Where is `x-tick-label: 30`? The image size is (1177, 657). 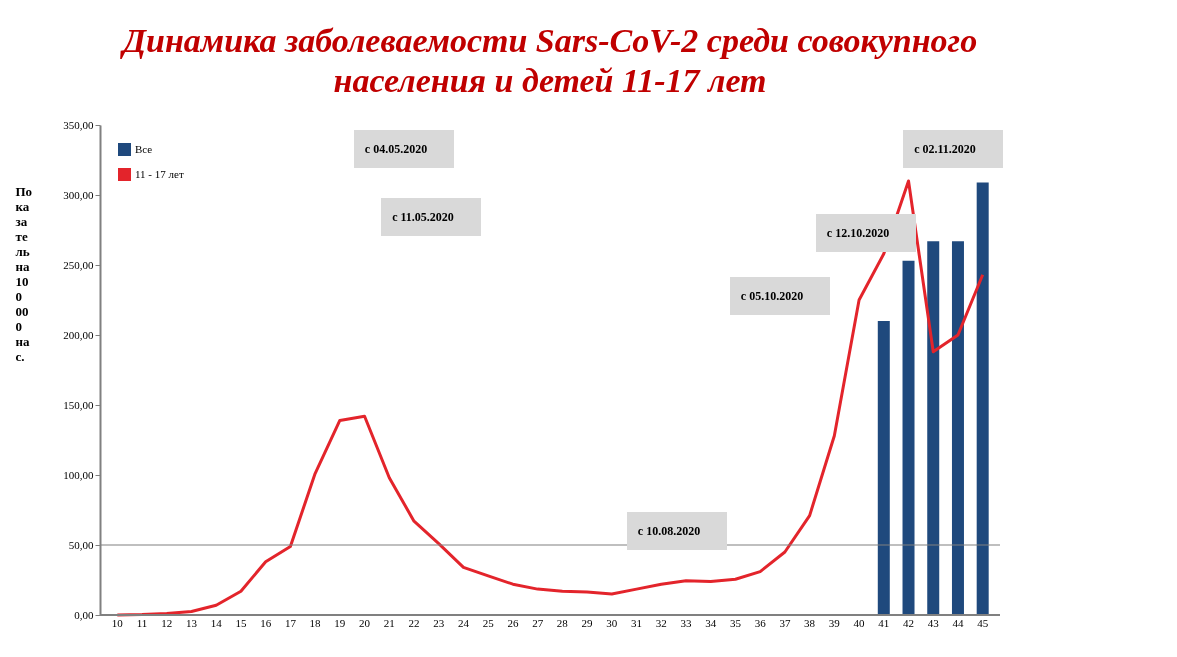 x-tick-label: 30 is located at coordinates (612, 622).